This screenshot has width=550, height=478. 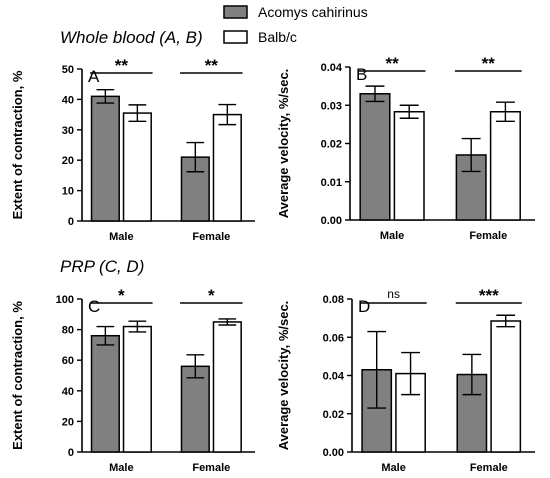 What do you see at coordinates (68, 131) in the screenshot?
I see `y-tick-label: 30` at bounding box center [68, 131].